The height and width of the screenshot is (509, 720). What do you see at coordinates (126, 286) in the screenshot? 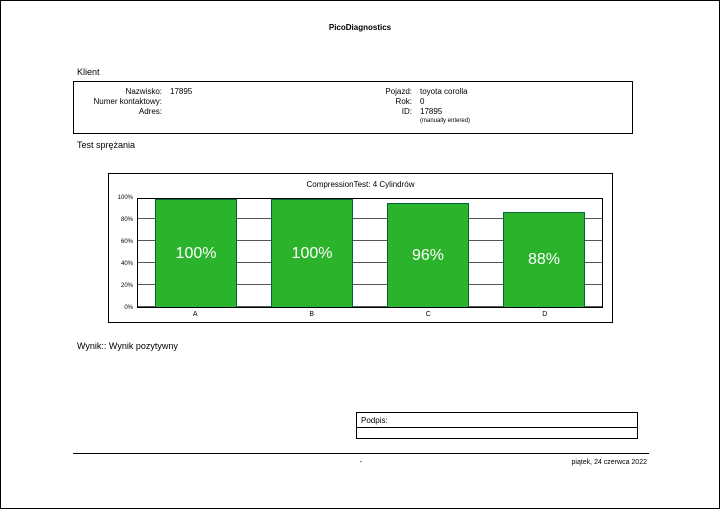
I see `y-axis-tick: 20%` at bounding box center [126, 286].